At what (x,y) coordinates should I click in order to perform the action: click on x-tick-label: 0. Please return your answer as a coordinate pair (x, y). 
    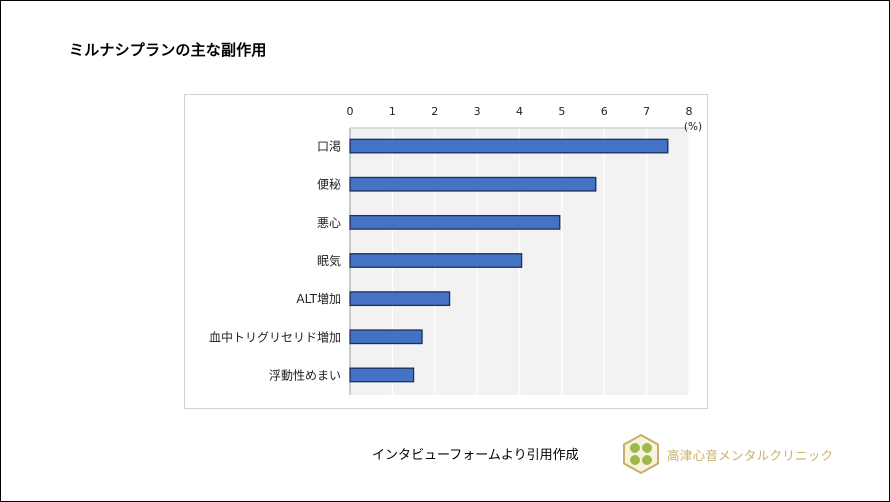
    Looking at the image, I should click on (350, 111).